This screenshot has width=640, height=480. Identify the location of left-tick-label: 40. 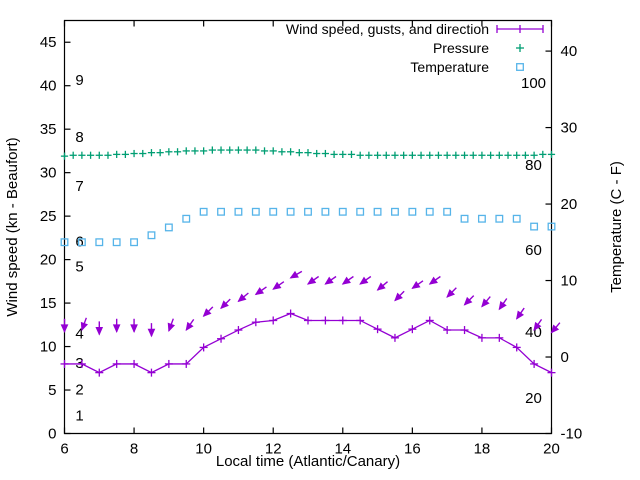
(48, 86).